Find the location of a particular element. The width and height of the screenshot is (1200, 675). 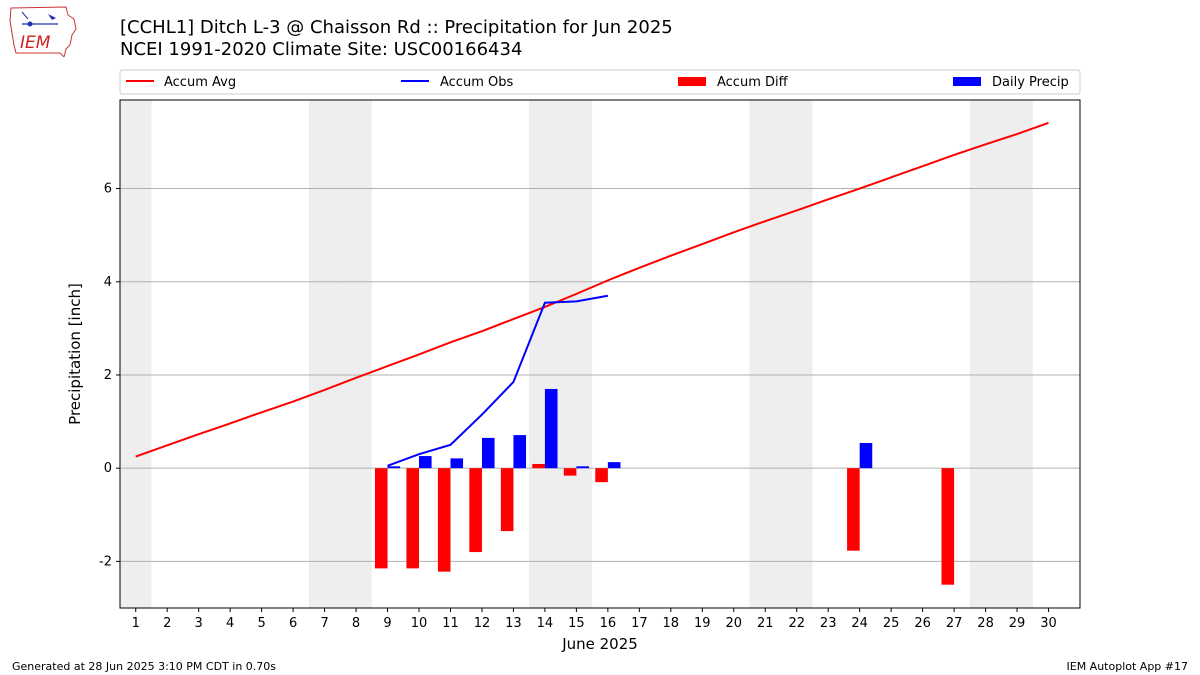

legend-box is located at coordinates (600, 82).